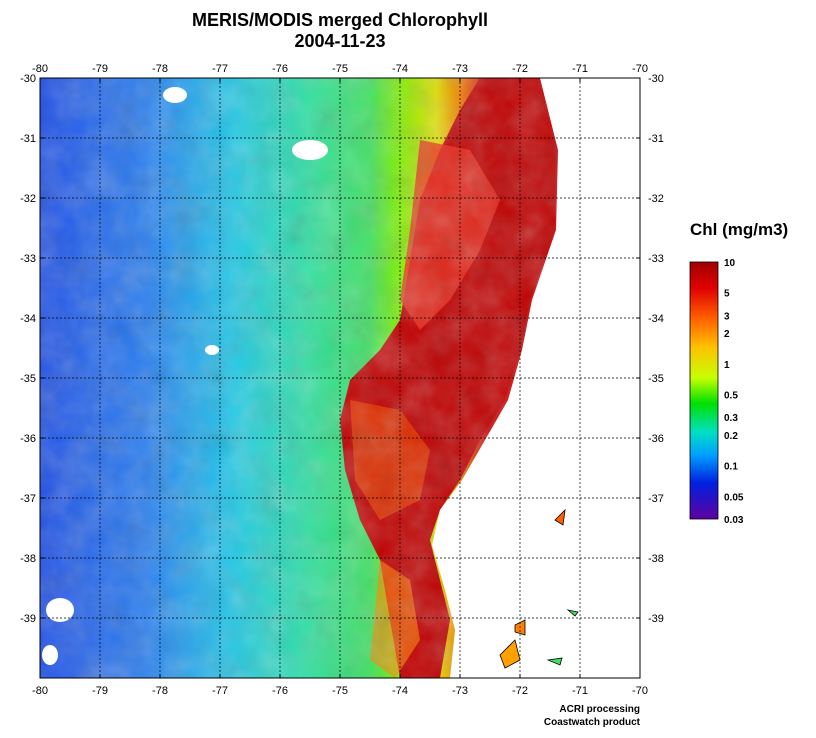 Image resolution: width=816 pixels, height=738 pixels. I want to click on y-tick-label-left: -36, so click(28, 439).